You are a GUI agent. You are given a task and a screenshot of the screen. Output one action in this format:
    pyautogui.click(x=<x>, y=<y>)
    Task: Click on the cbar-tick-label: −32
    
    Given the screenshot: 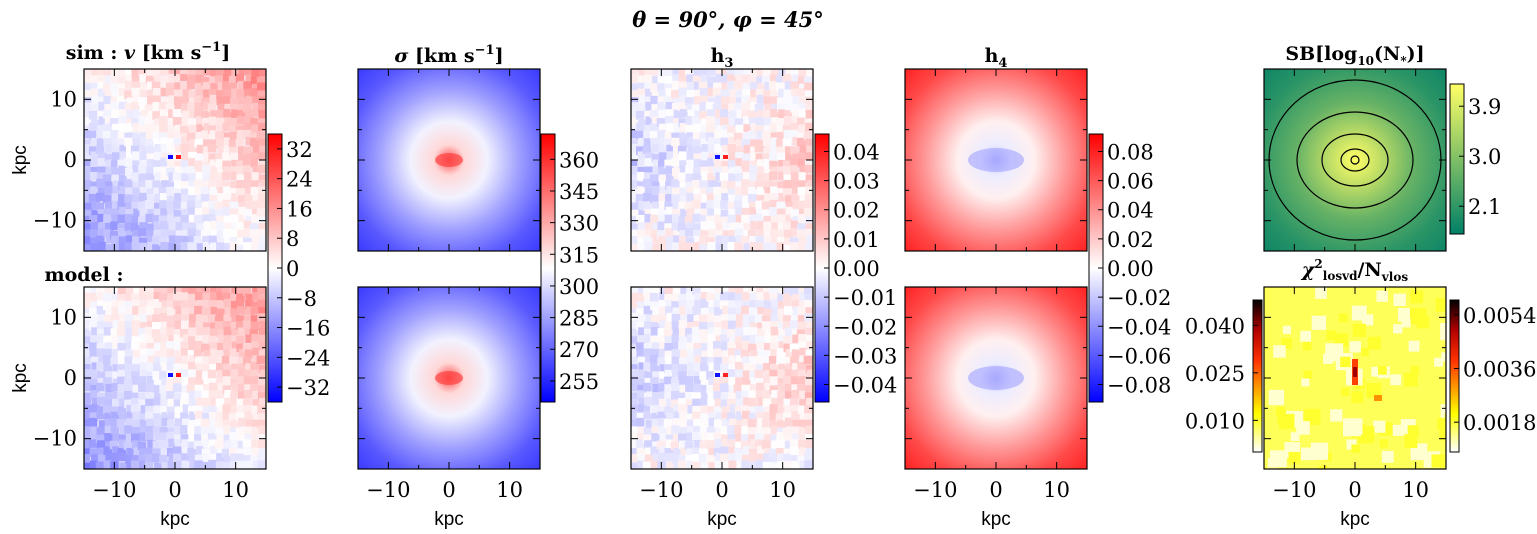 What is the action you would take?
    pyautogui.click(x=308, y=388)
    